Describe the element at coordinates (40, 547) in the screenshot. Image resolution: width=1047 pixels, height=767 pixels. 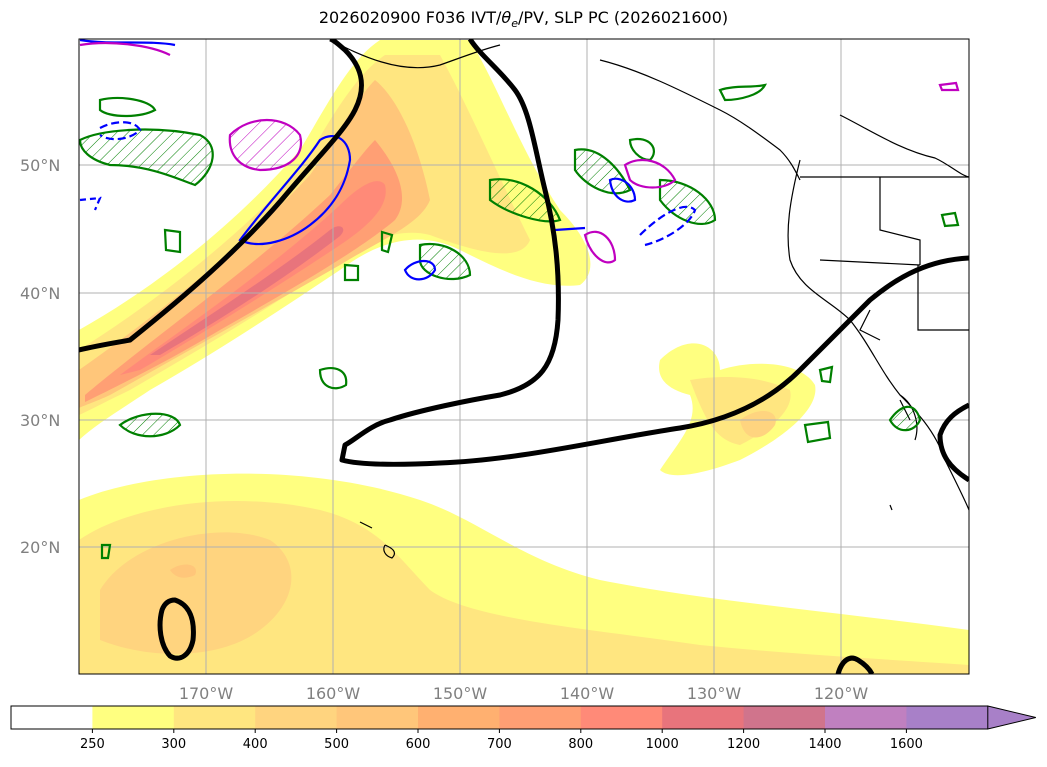
I see `lat-label-20n: 20°N` at that location.